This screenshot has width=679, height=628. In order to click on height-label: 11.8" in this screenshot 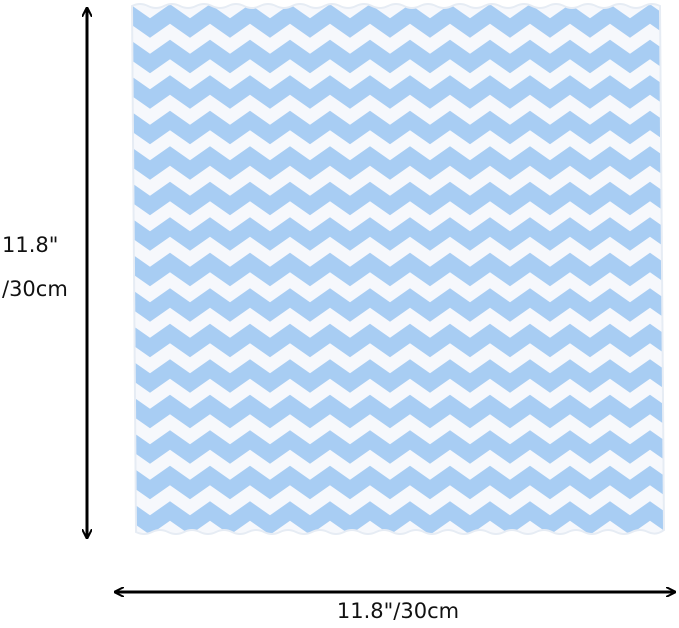, I will do `click(30, 245)`.